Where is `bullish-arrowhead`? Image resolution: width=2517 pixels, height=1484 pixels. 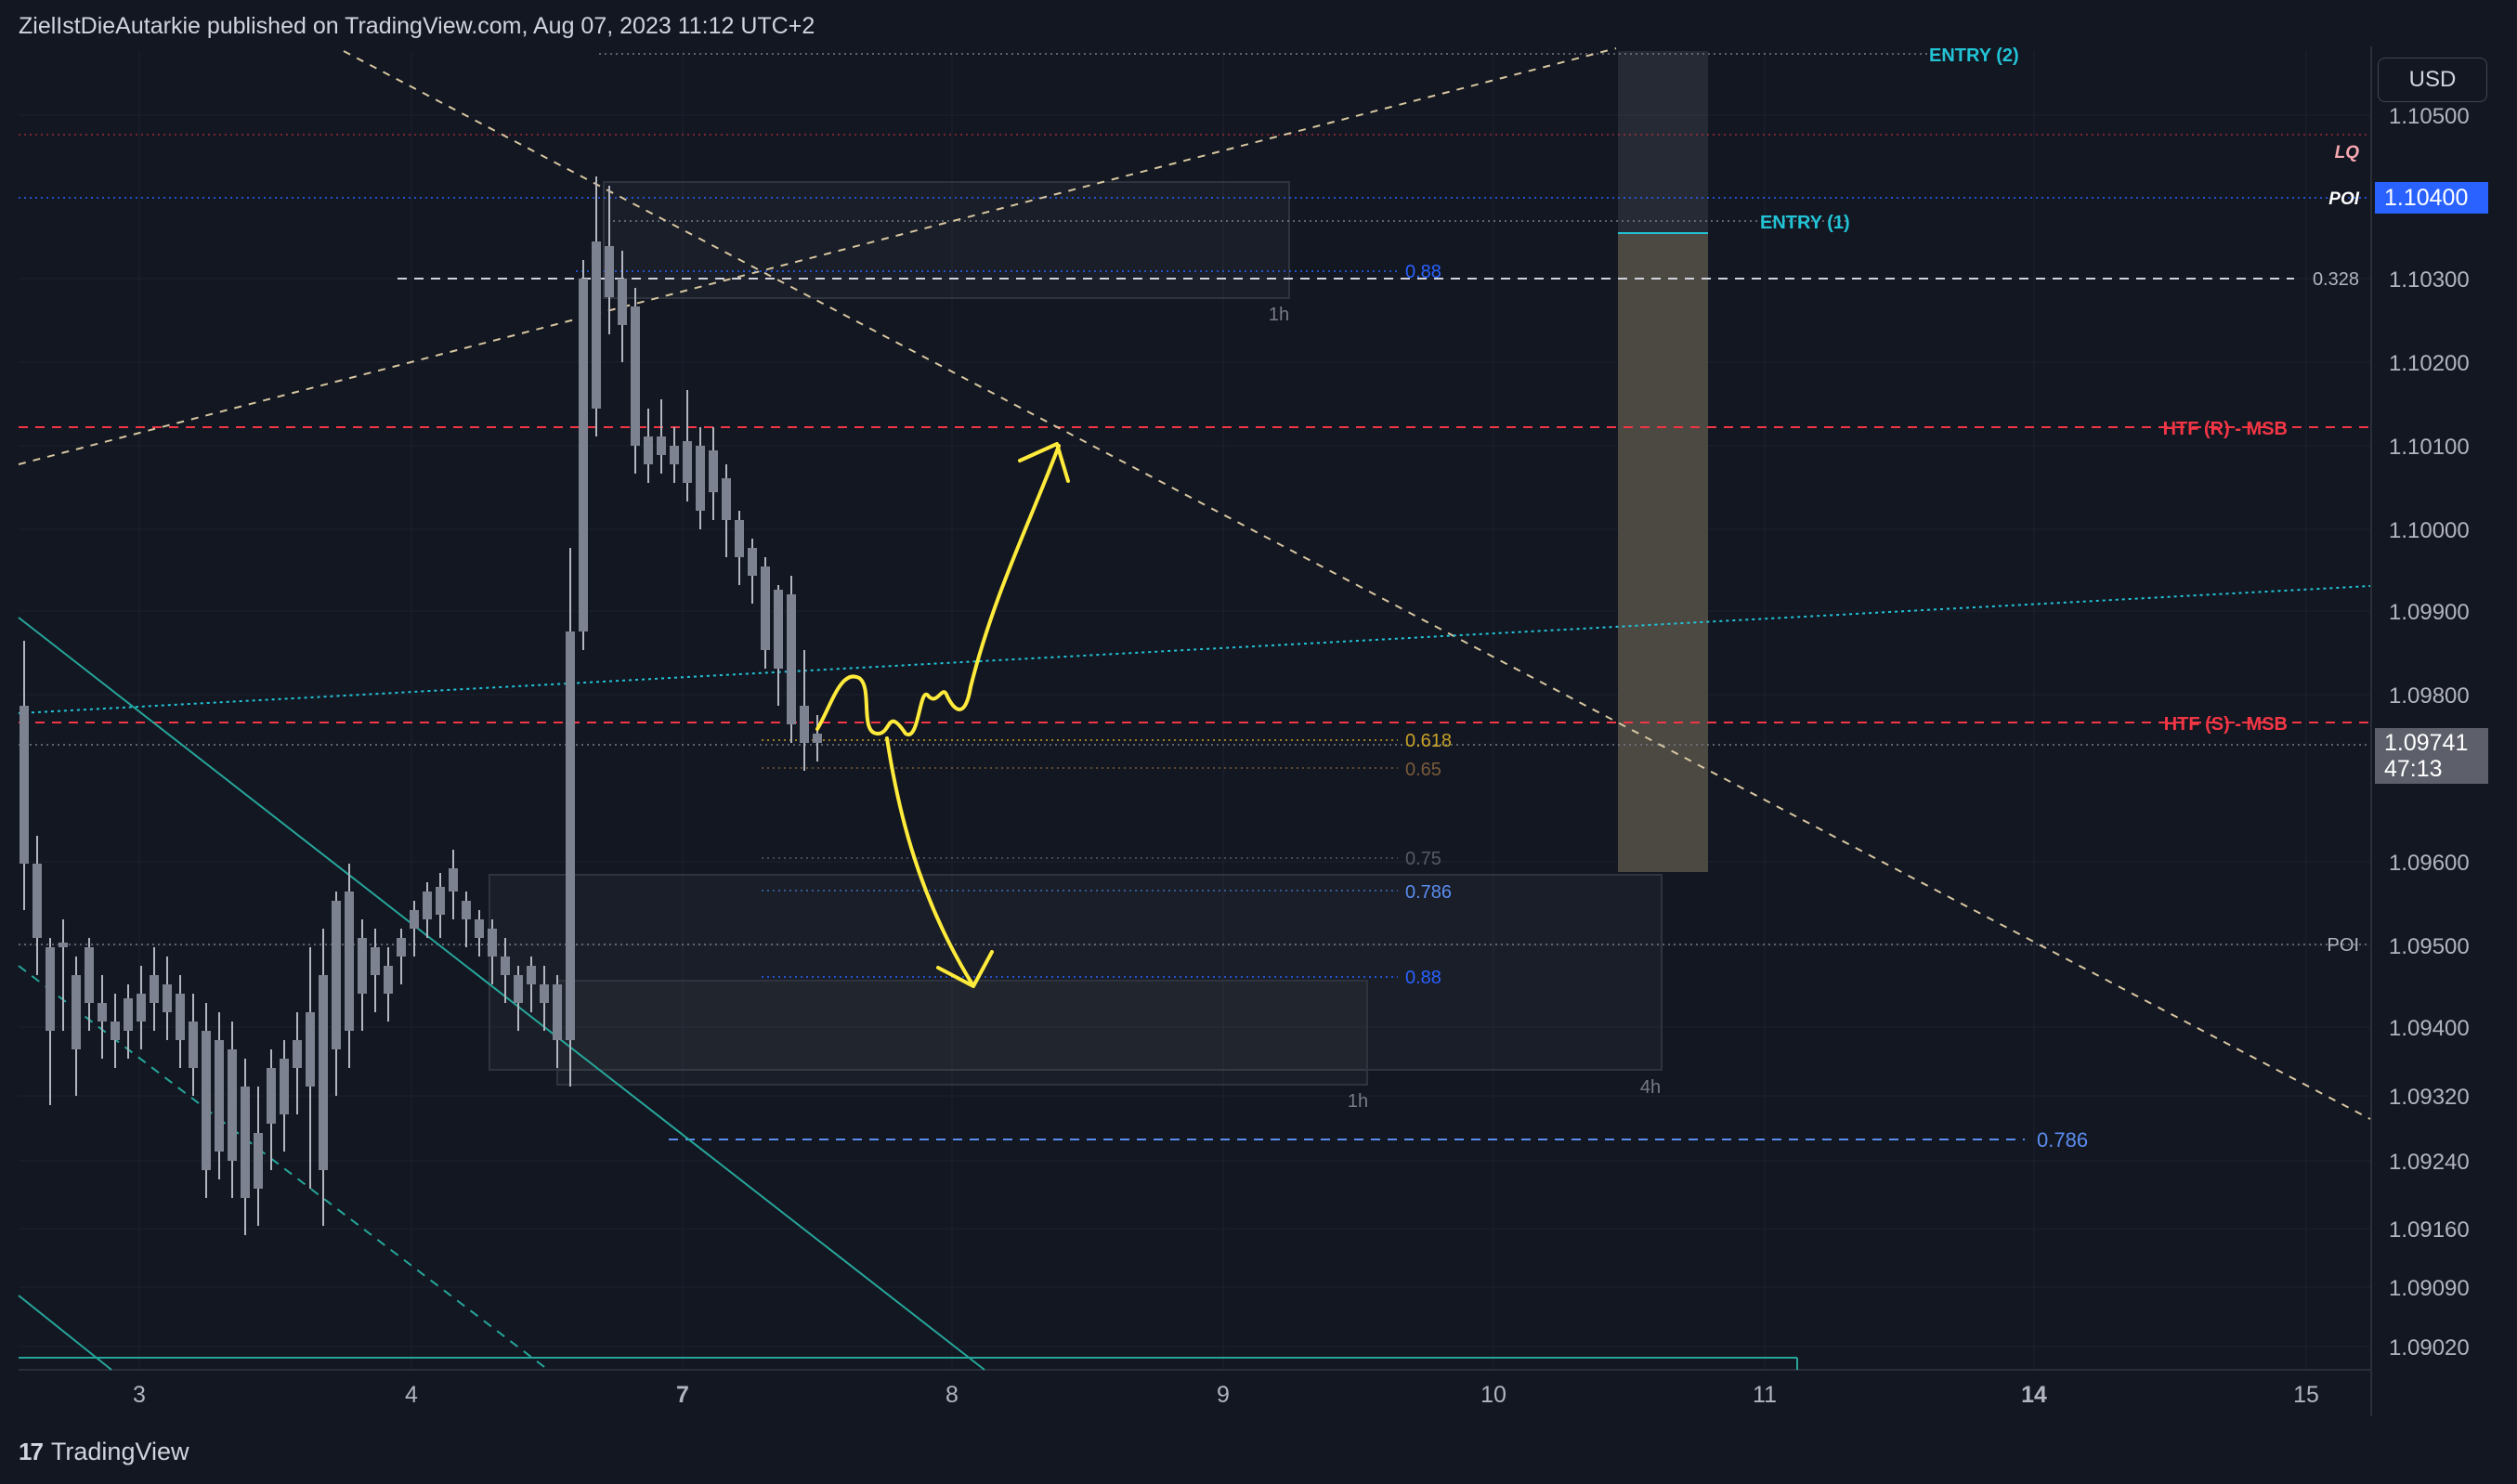
bullish-arrowhead is located at coordinates (1044, 463).